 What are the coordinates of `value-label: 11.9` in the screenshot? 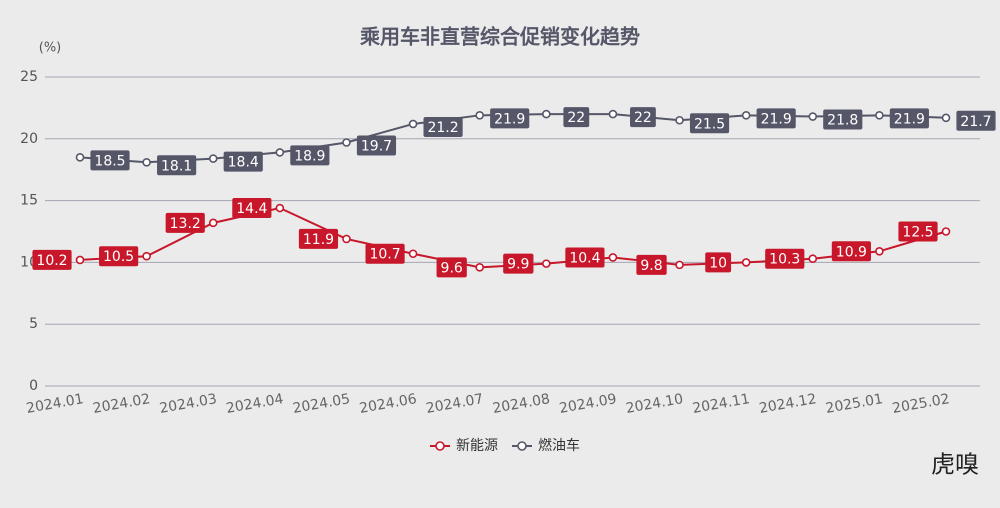 It's located at (318, 238).